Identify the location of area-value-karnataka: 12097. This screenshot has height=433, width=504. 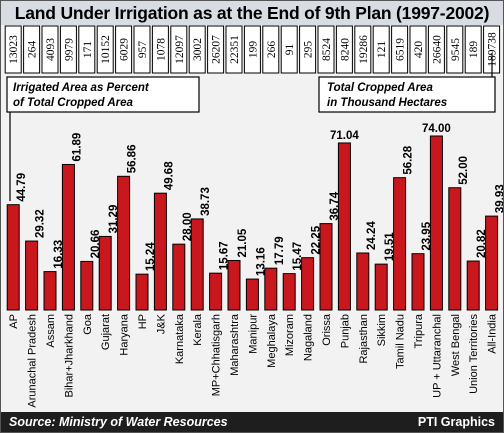
(180, 49).